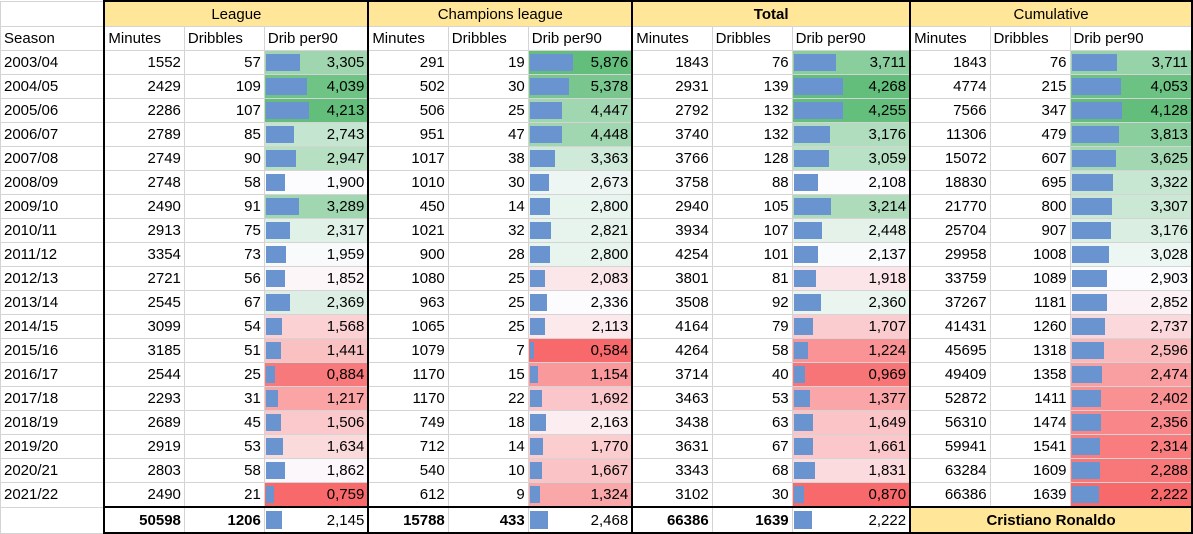  What do you see at coordinates (488, 182) in the screenshot?
I see `cl-dribbles-cell: 30` at bounding box center [488, 182].